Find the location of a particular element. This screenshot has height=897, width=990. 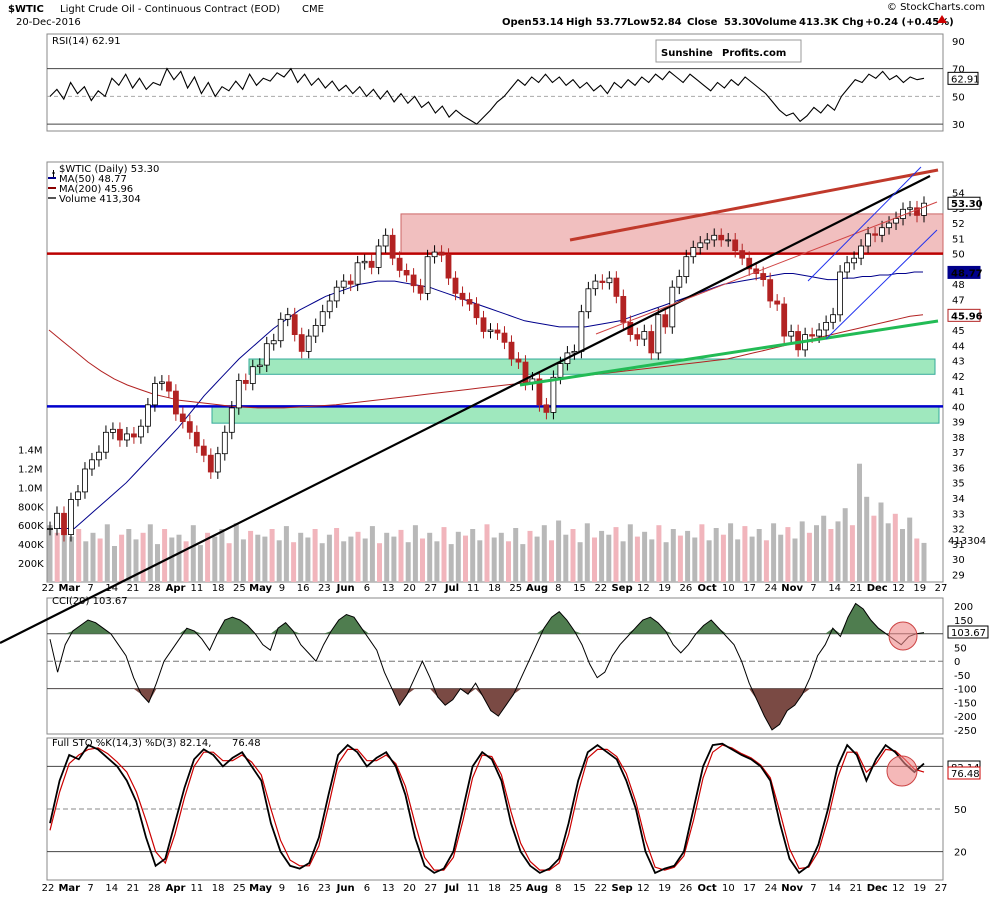

x-label-bottom: 13 is located at coordinates (388, 888).